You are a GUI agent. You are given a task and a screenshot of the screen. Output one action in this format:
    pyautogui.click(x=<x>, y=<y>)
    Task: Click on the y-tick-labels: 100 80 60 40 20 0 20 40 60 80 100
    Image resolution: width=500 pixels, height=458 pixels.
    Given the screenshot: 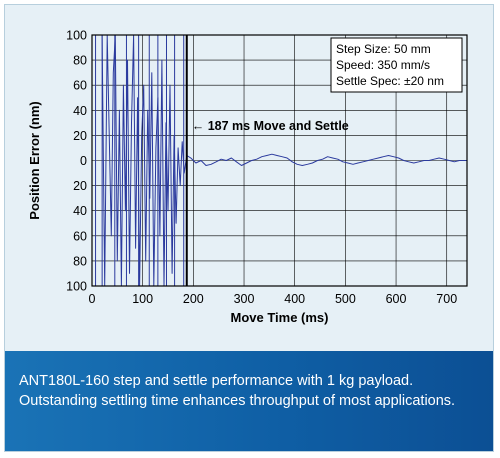 What is the action you would take?
    pyautogui.click(x=76, y=161)
    